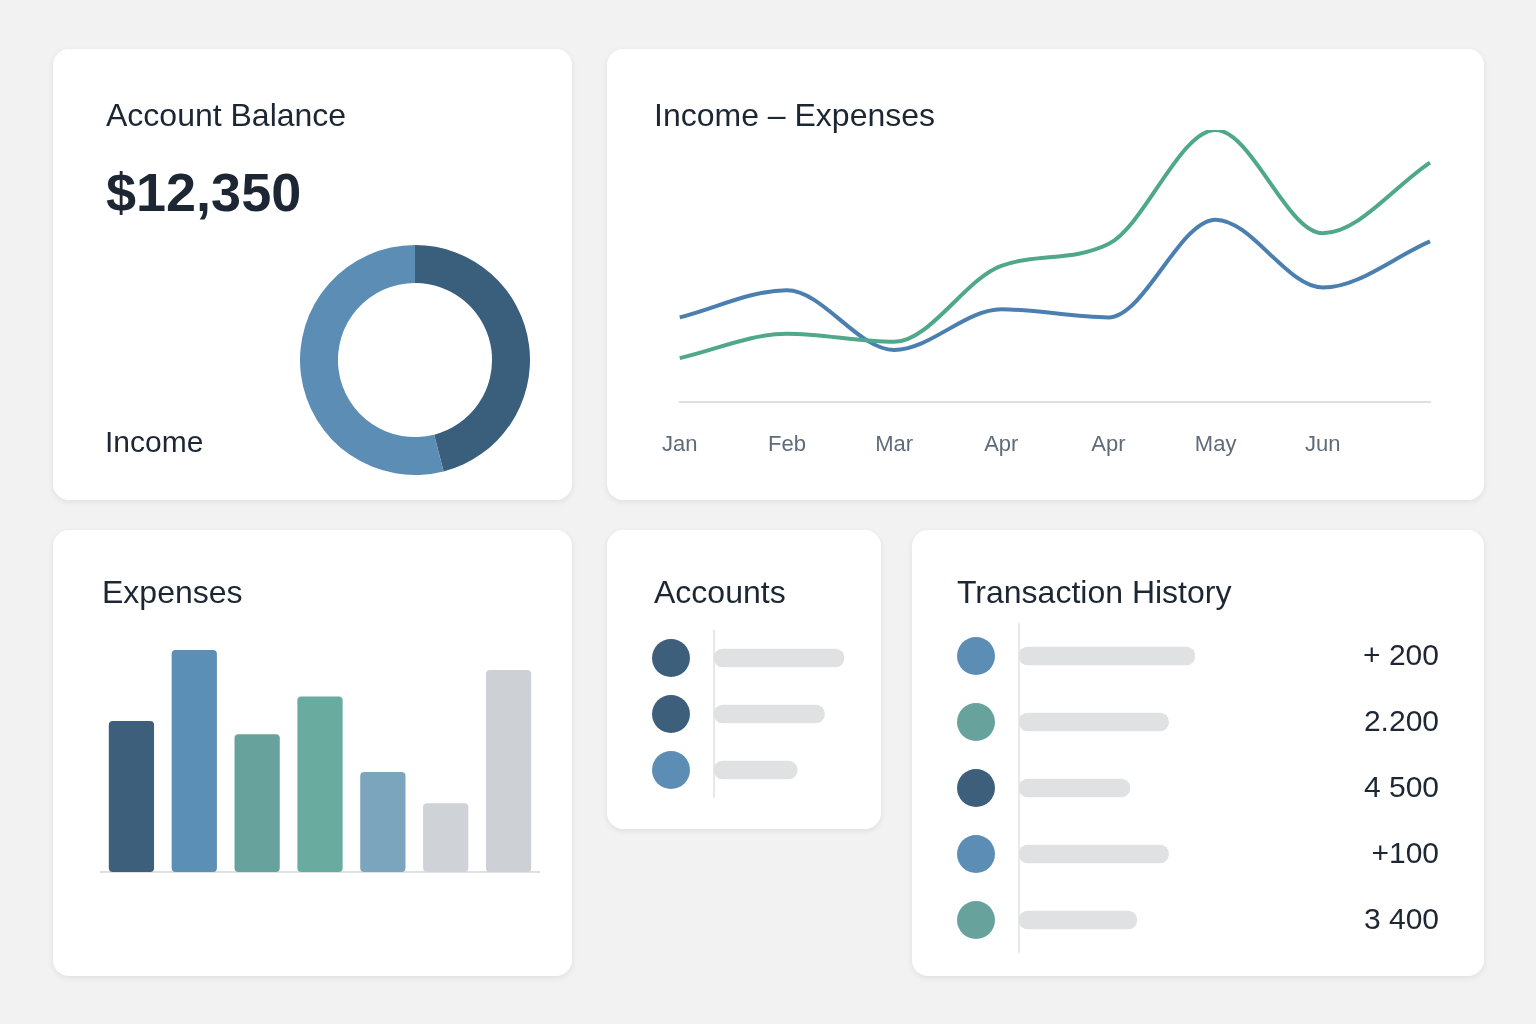 The height and width of the screenshot is (1024, 1536). I want to click on text: +100, so click(1405, 853).